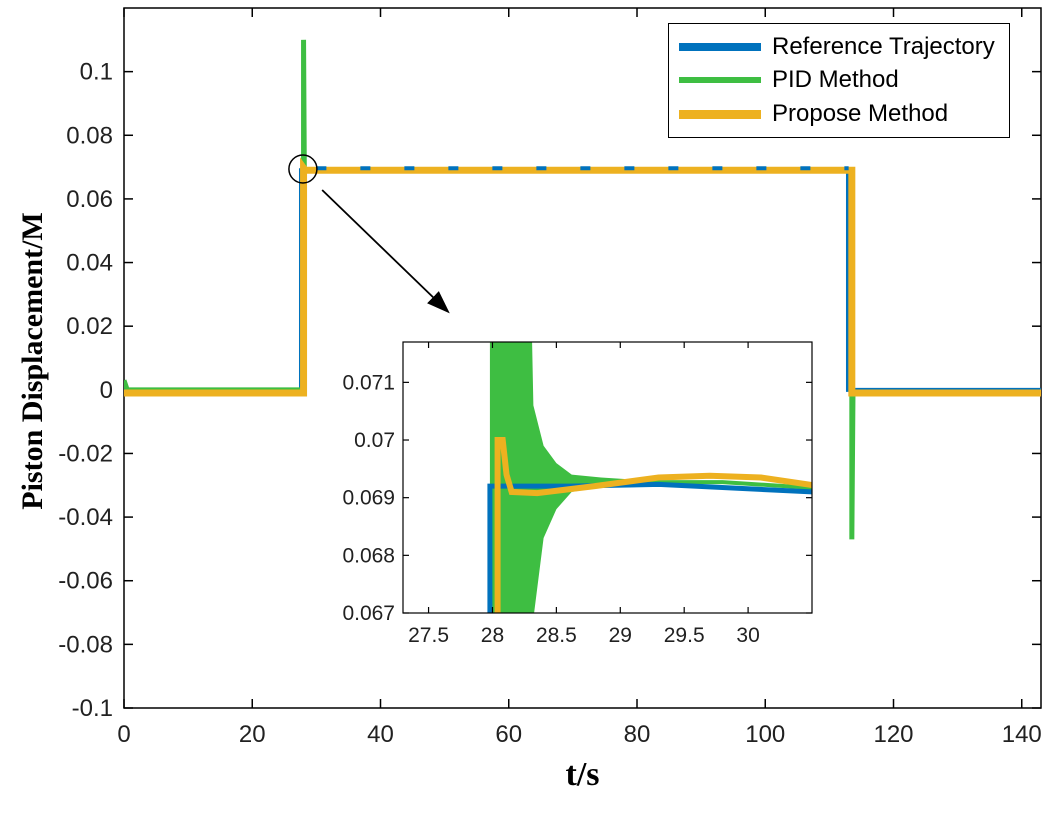 The height and width of the screenshot is (814, 1045). Describe the element at coordinates (860, 114) in the screenshot. I see `legend-label: Propose Method` at that location.